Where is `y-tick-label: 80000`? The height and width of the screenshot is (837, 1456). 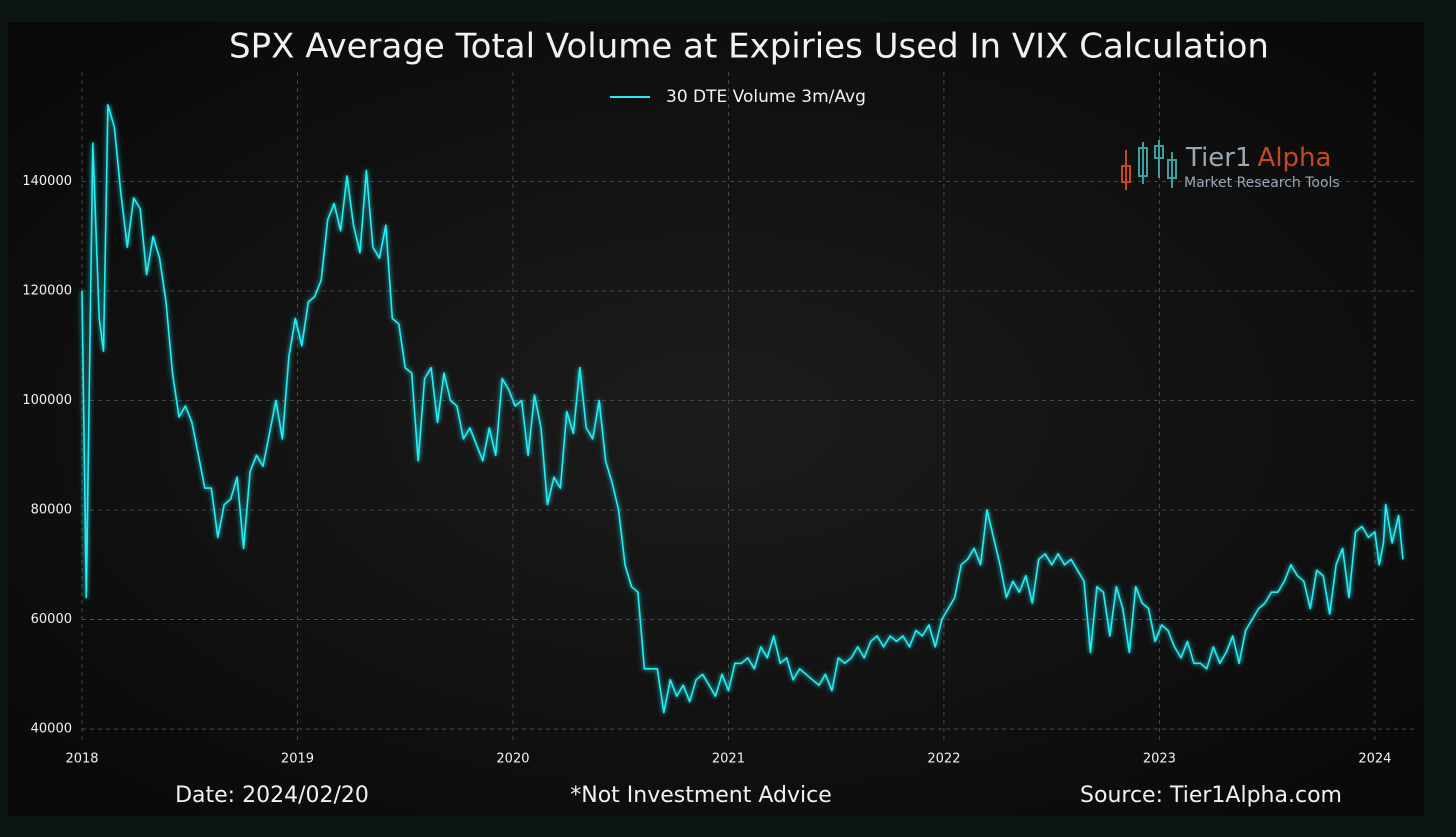 y-tick-label: 80000 is located at coordinates (51, 510).